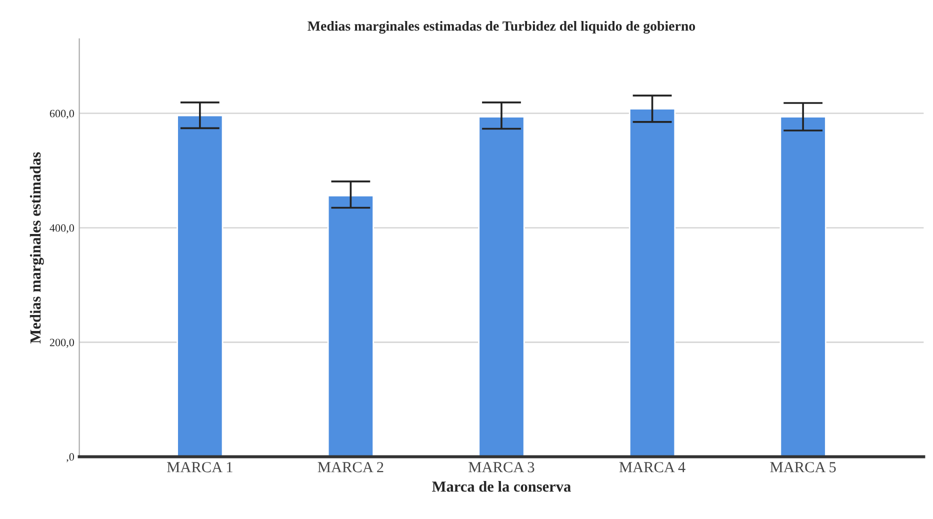  Describe the element at coordinates (37, 248) in the screenshot. I see `y-axis-title: Medias marginales estimadas` at that location.